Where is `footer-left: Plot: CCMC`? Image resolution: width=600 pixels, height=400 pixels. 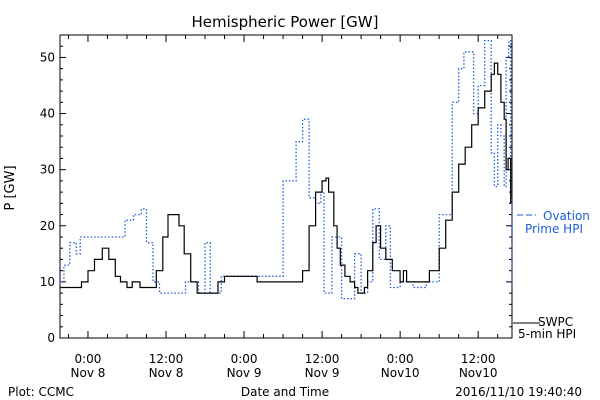 footer-left: Plot: CCMC is located at coordinates (41, 392).